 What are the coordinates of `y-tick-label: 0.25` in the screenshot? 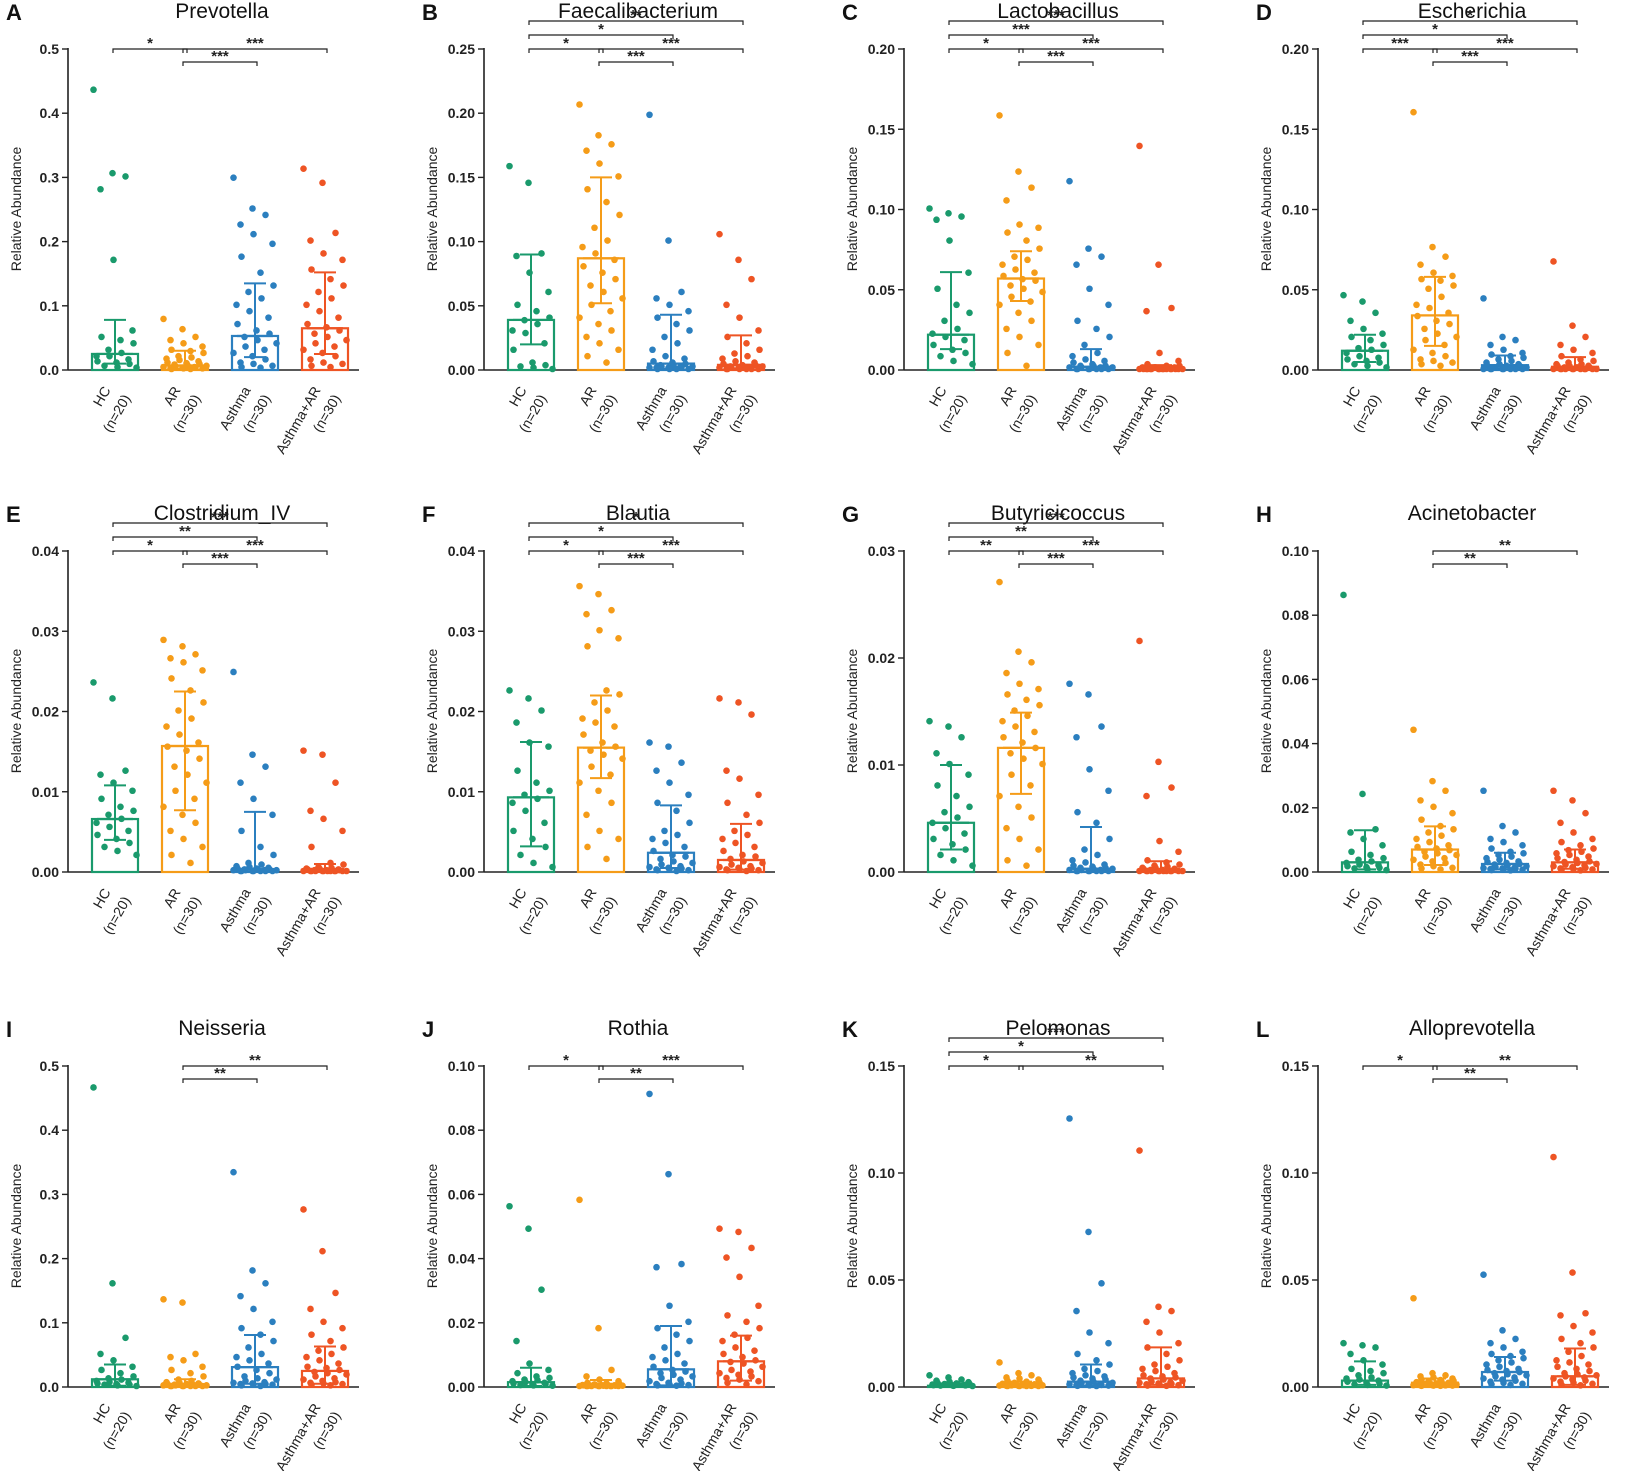 It's located at (461, 49).